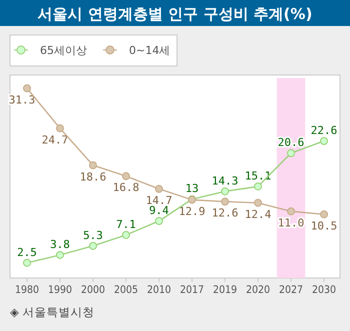  What do you see at coordinates (225, 213) in the screenshot?
I see `data-label: 12.6` at bounding box center [225, 213].